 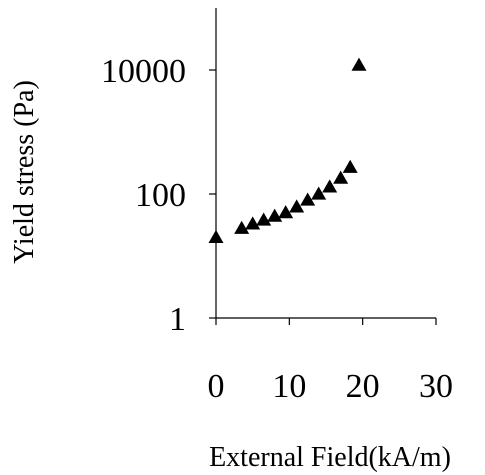 I want to click on x-tick-label: 30, so click(x=436, y=386).